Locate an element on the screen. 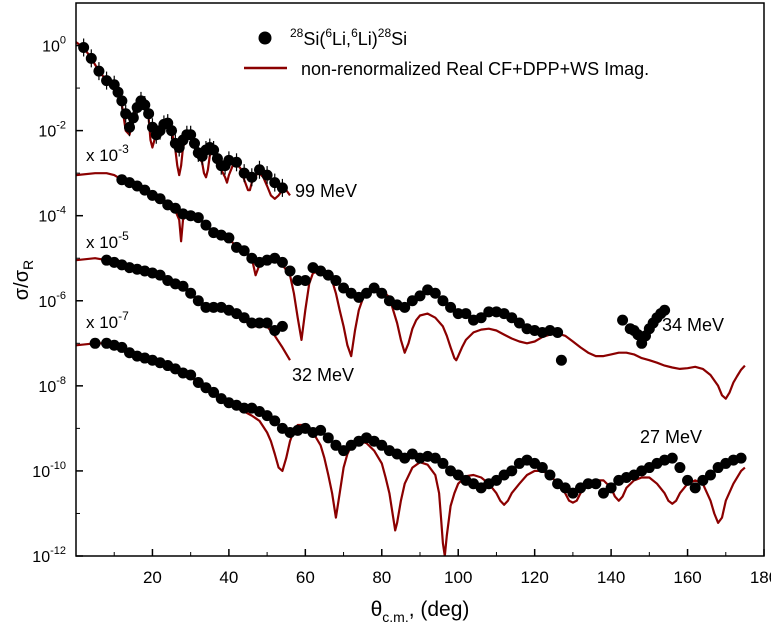 The width and height of the screenshot is (771, 627). y-axis-label: σ/σR is located at coordinates (23, 280).